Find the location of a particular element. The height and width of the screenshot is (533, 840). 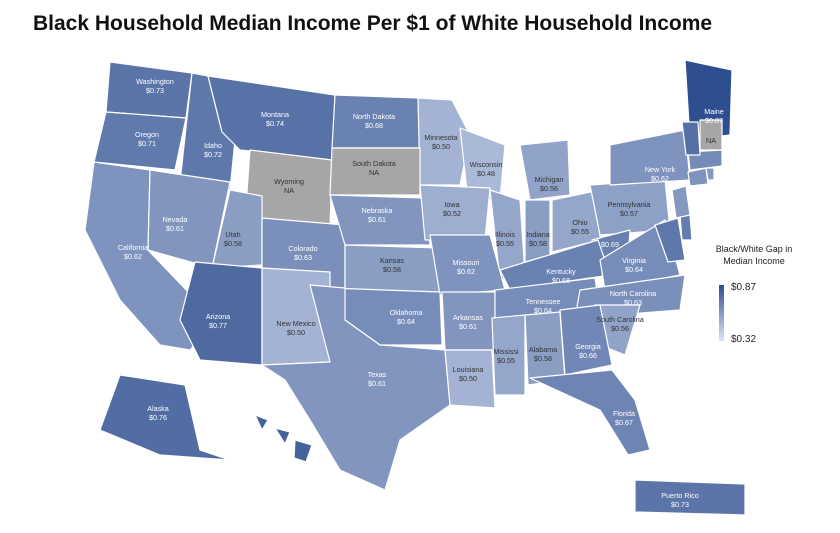

state-label-mi: Michigan $0.56 is located at coordinates (549, 184).